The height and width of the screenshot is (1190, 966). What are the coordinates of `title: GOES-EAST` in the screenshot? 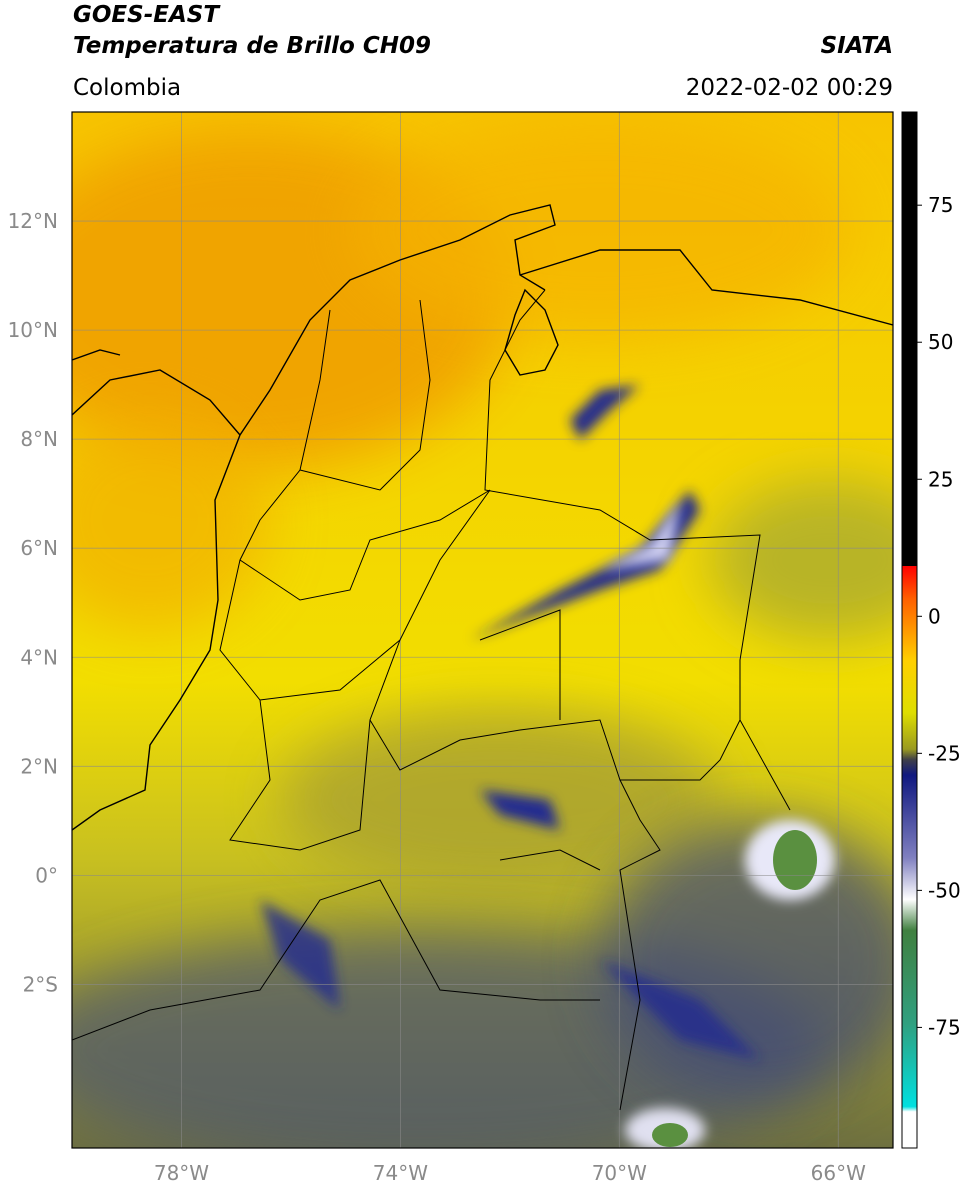 It's located at (147, 15).